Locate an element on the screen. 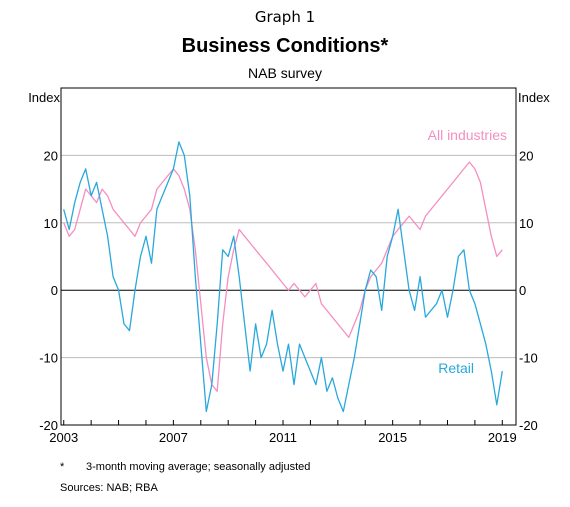 The height and width of the screenshot is (507, 570). y-tick-label-left: 20 is located at coordinates (51, 155).